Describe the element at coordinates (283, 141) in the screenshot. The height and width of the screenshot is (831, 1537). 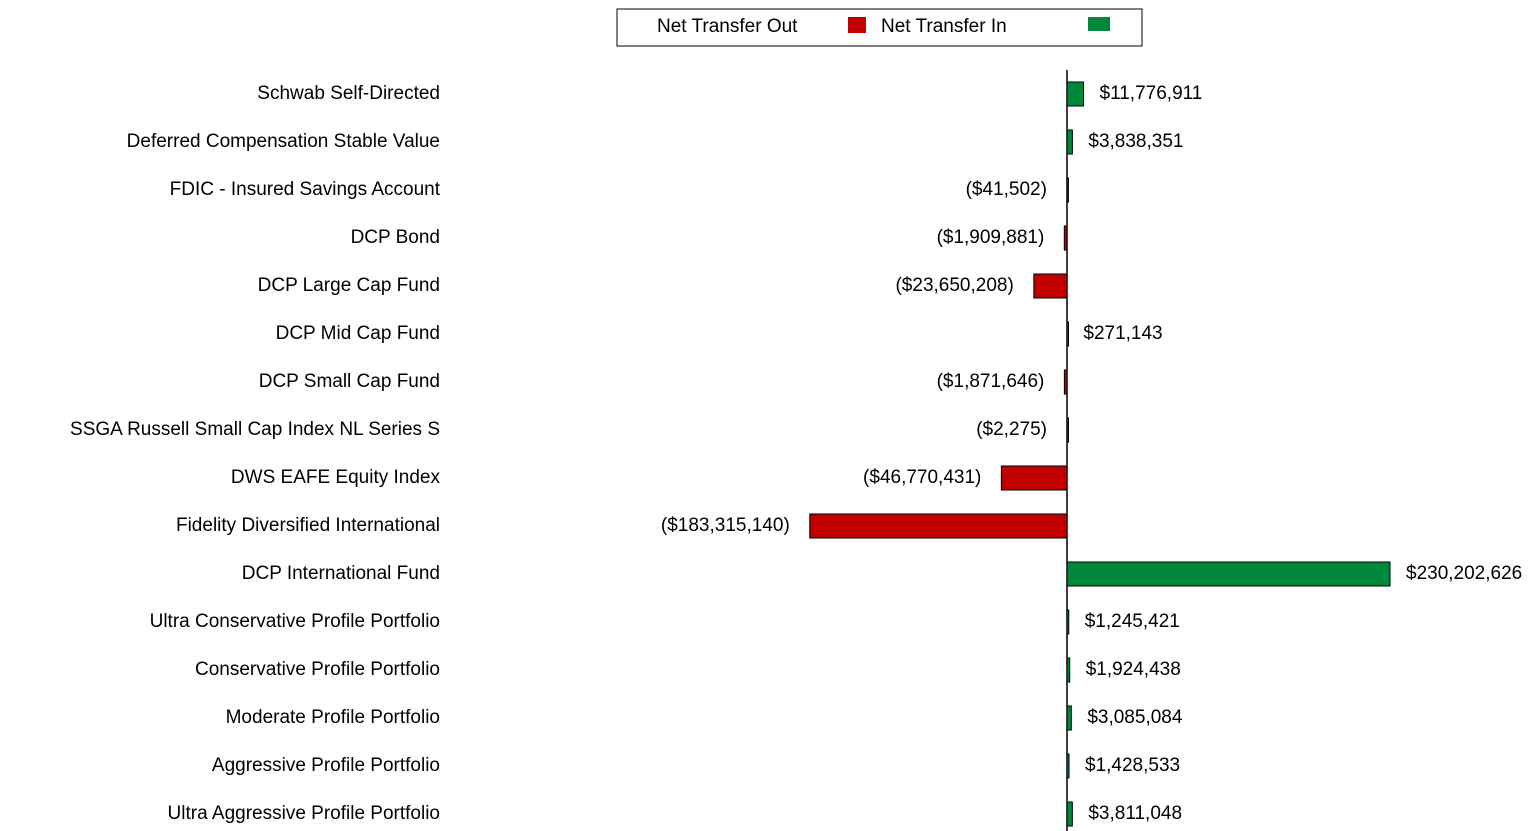
I see `category-label: Deferred Compensation Stable Value` at that location.